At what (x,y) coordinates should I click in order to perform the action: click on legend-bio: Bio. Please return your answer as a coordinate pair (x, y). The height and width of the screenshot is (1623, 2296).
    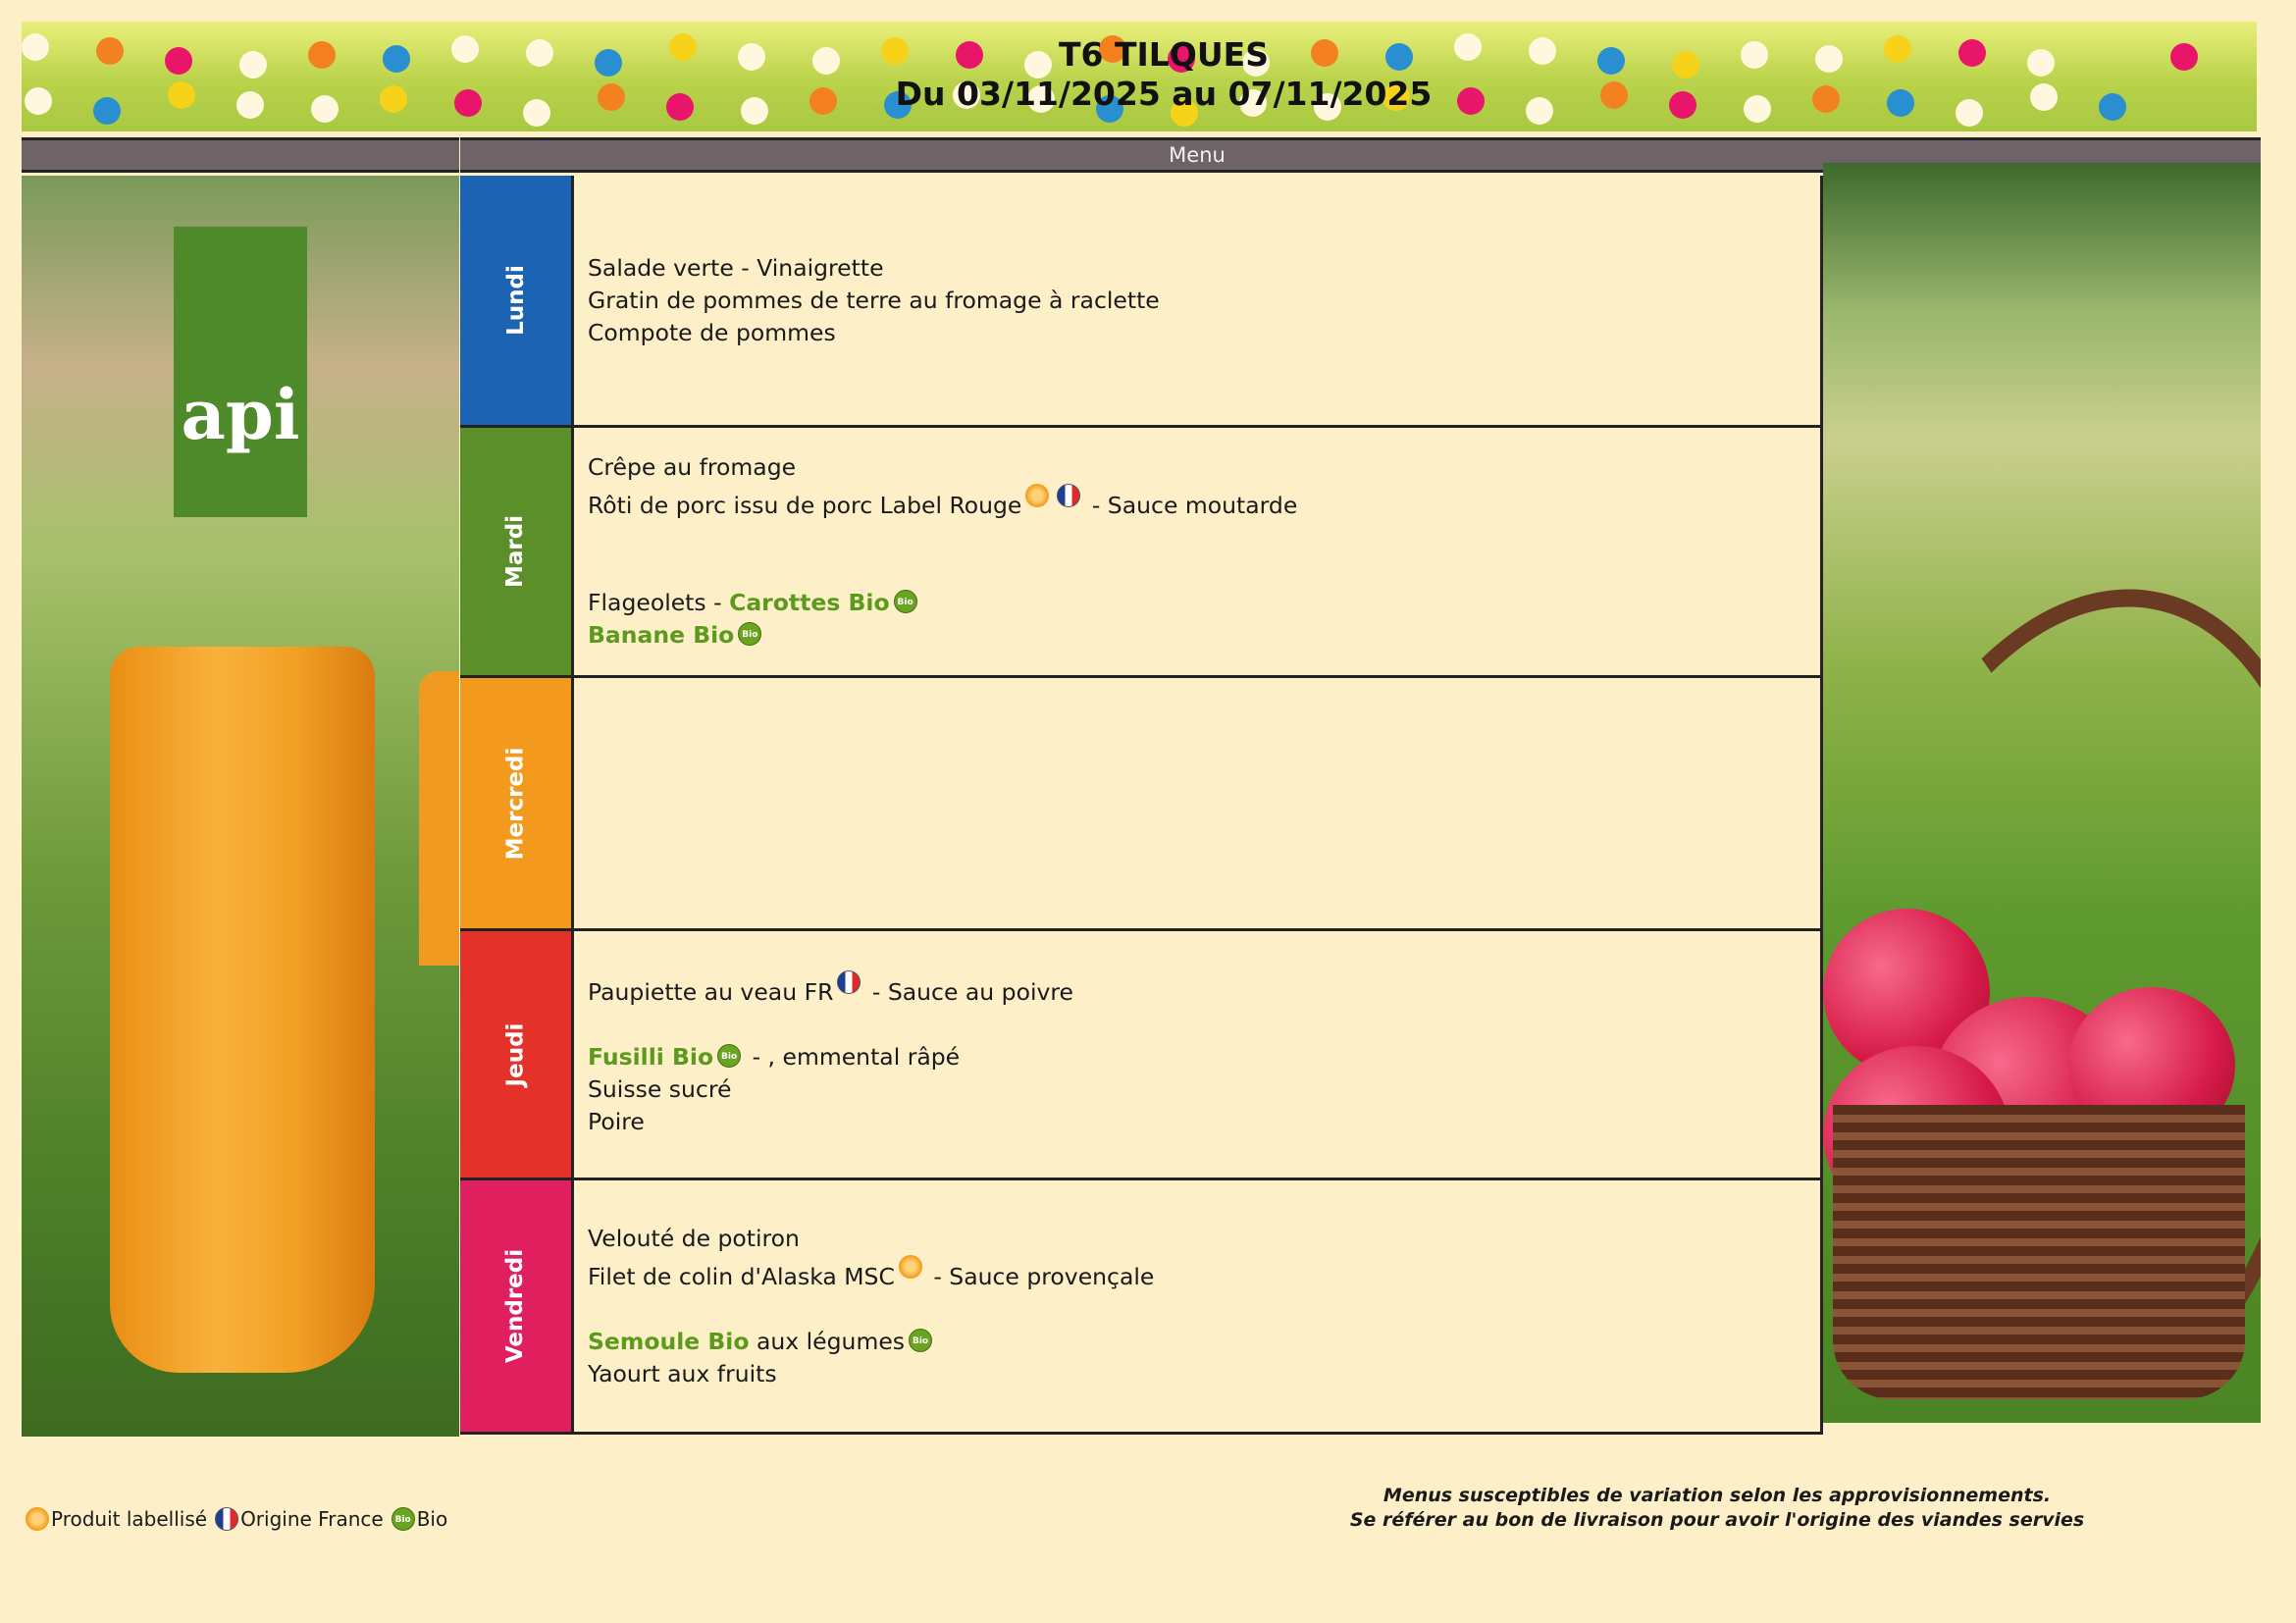
    Looking at the image, I should click on (432, 1519).